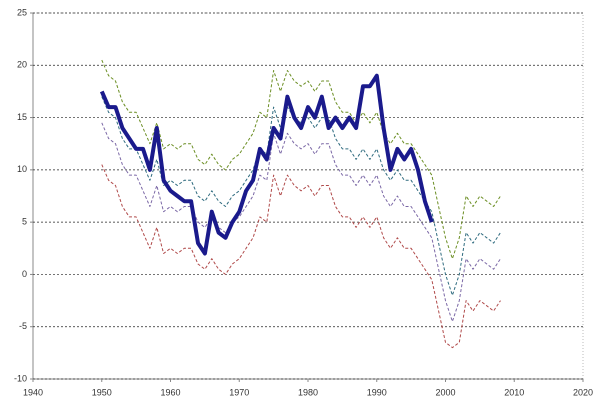 The width and height of the screenshot is (598, 412). What do you see at coordinates (22, 169) in the screenshot?
I see `y-tick-label: 10` at bounding box center [22, 169].